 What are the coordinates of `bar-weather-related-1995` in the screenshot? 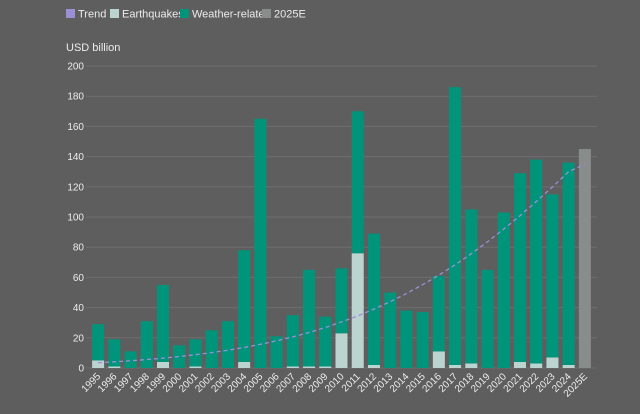 It's located at (98, 342).